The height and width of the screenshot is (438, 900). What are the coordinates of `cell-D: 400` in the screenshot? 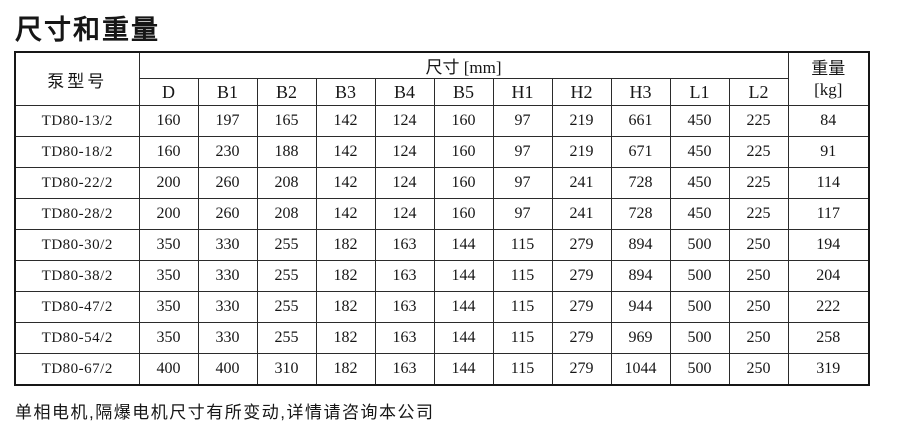 It's located at (168, 369).